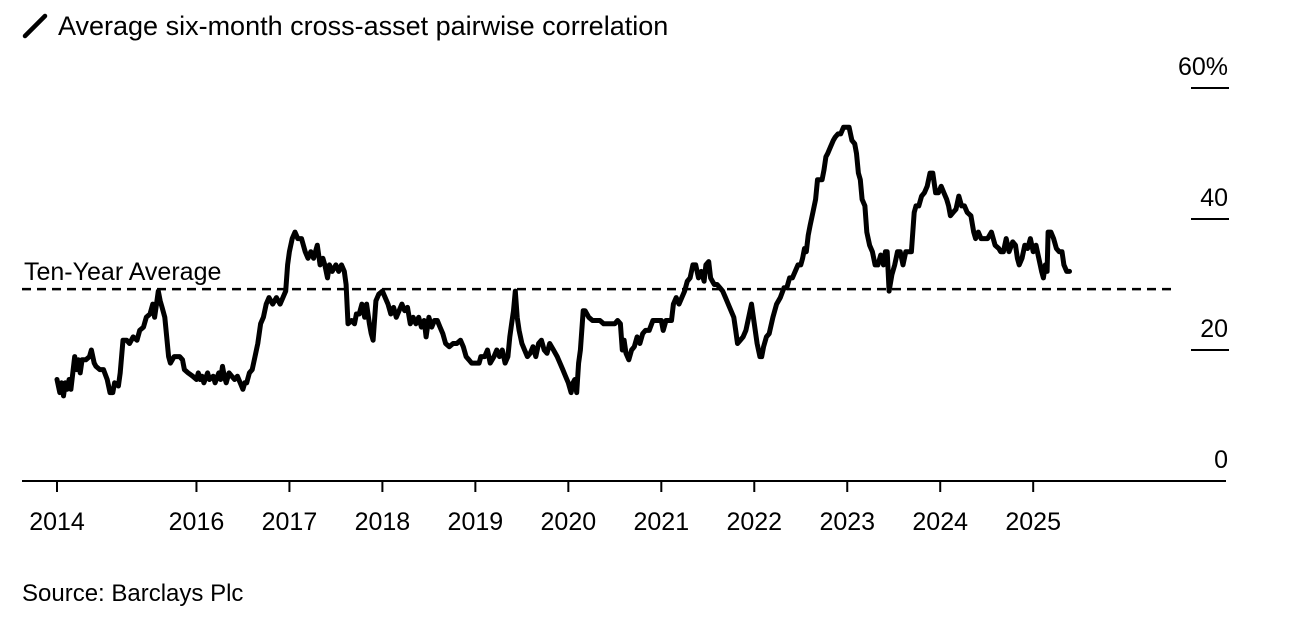  I want to click on x-tick-label: 2022, so click(754, 522).